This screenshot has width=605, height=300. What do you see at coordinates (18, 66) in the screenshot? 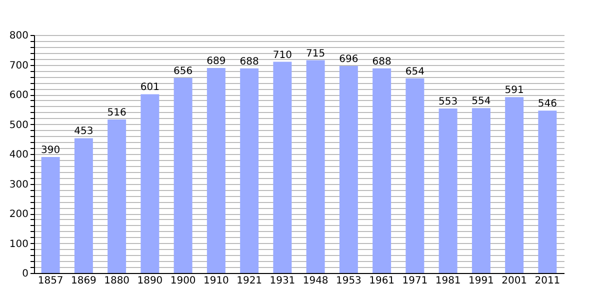
I see `y-tick-label: 700` at bounding box center [18, 66].